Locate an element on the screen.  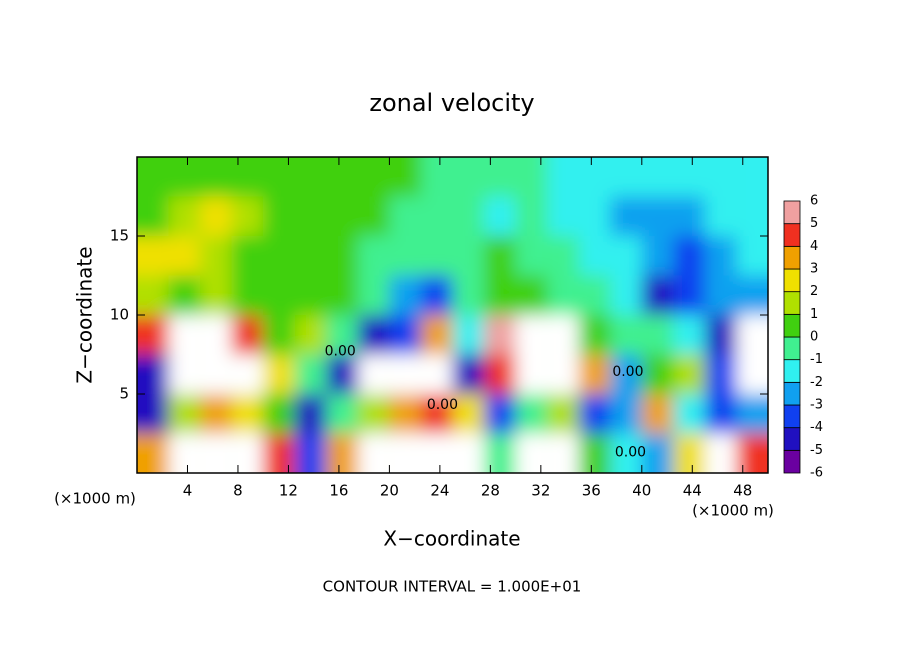
y-unit-label: (×1000 m) is located at coordinates (95, 499).